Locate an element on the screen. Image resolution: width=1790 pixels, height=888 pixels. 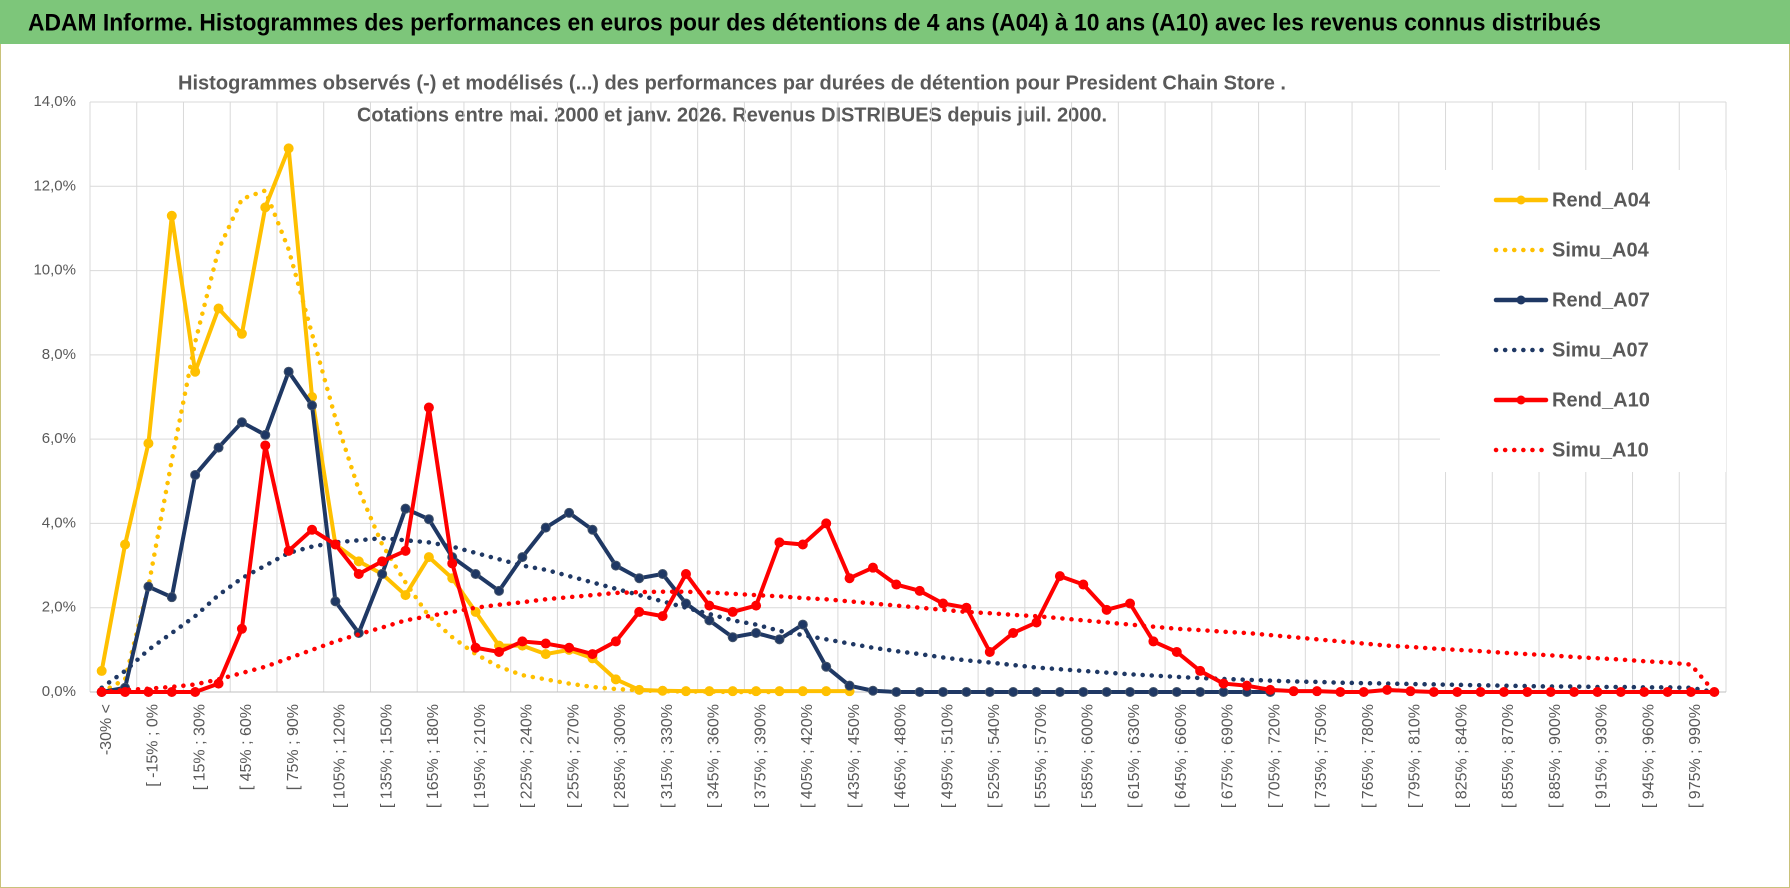
y-tick-label: 8,0% is located at coordinates (59, 354).